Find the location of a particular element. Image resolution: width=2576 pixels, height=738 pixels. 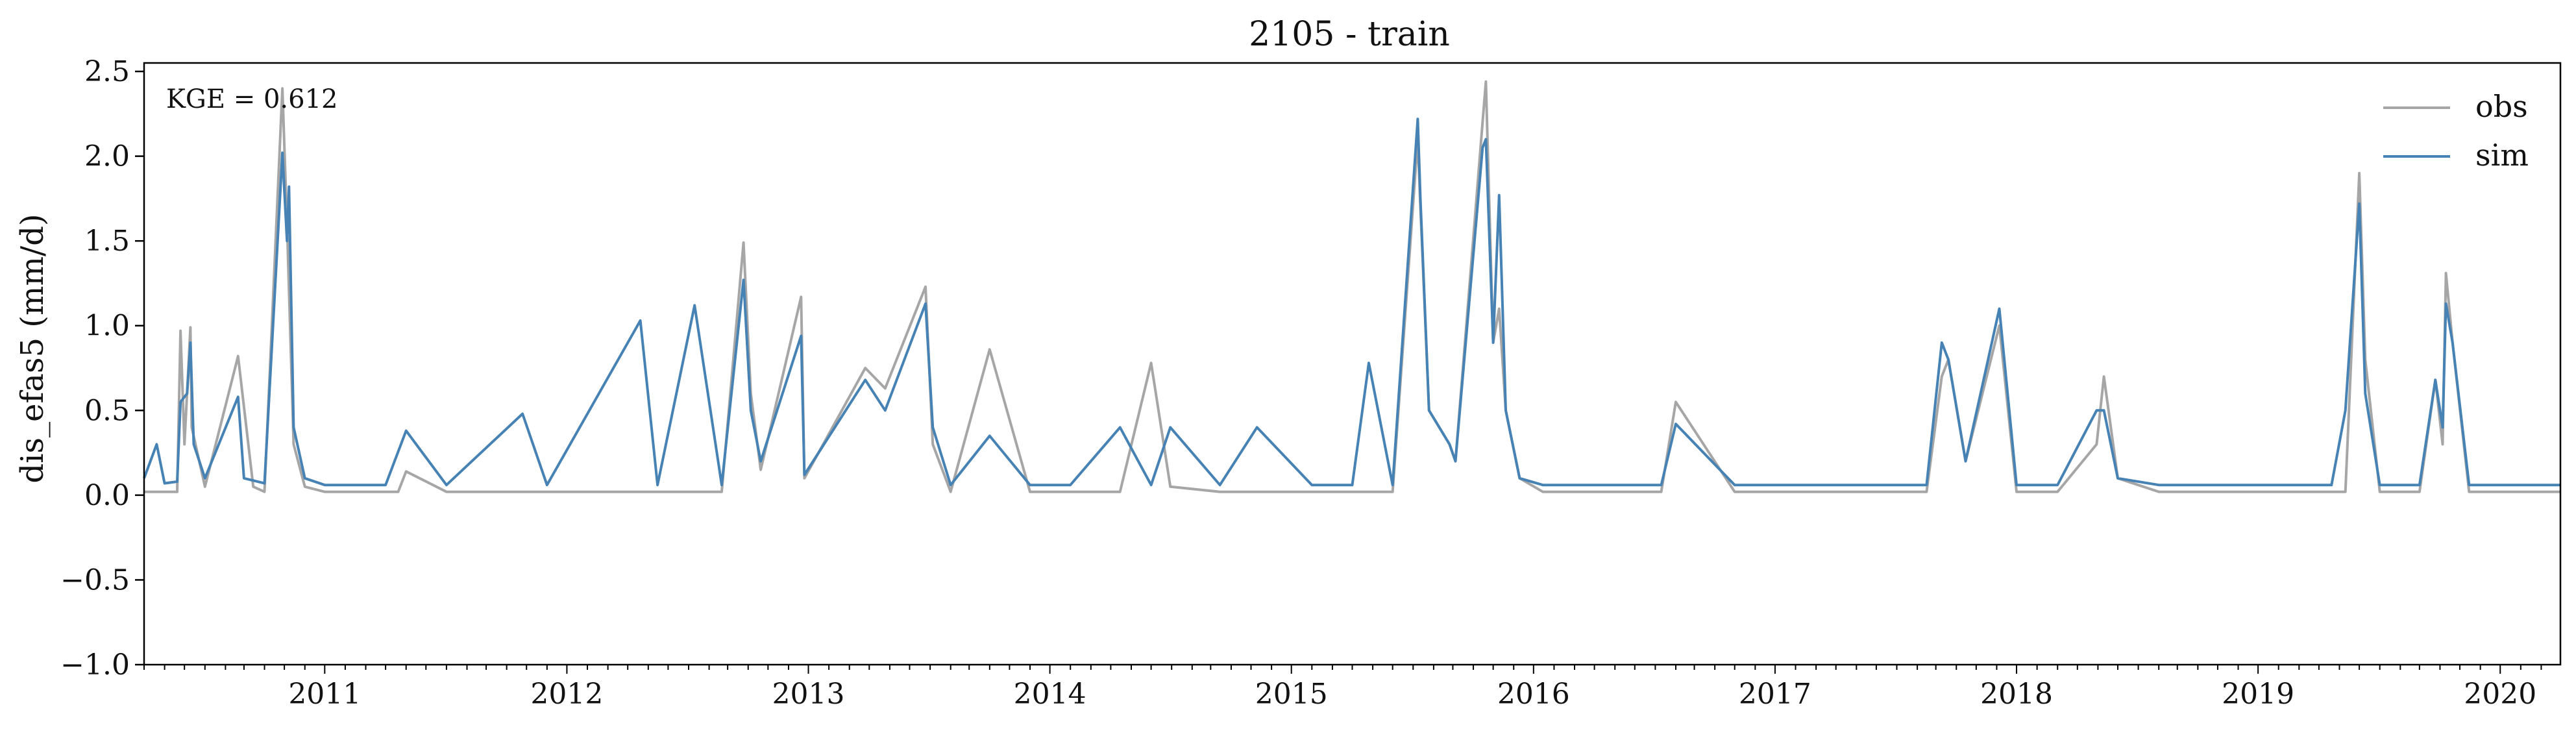

y-tick-label: −1.0 is located at coordinates (95, 665).